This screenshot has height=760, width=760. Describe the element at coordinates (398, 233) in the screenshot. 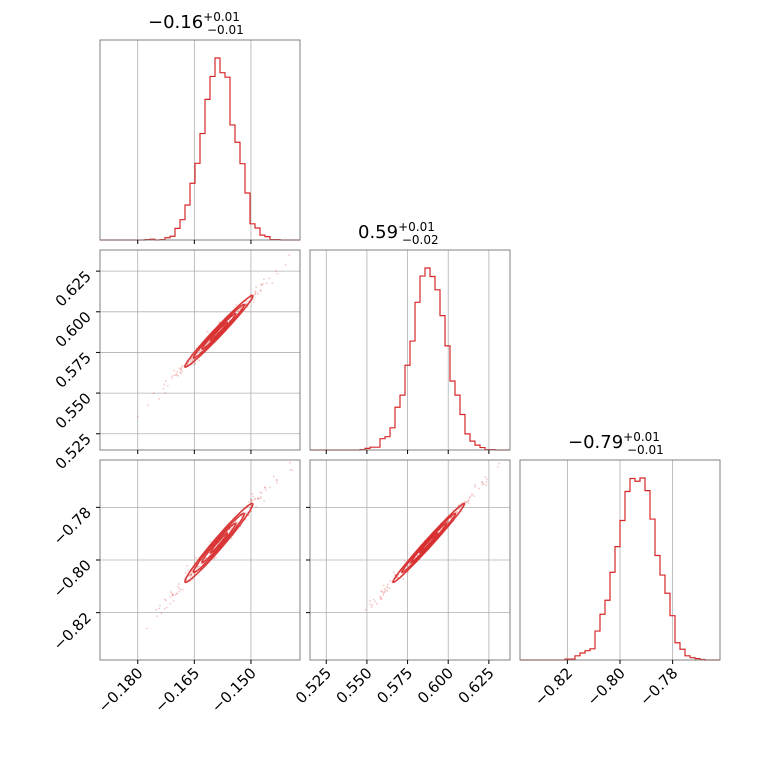

I see `param-title-1: 0.59+0.01 −0.02` at that location.